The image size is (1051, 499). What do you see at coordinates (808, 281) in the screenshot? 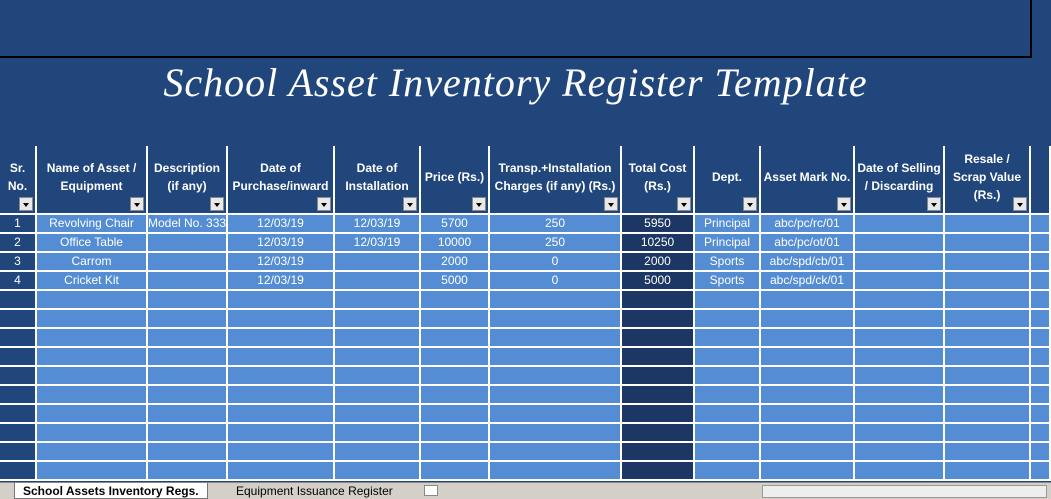
I see `table-cell: abc/spd/ck/01` at bounding box center [808, 281].